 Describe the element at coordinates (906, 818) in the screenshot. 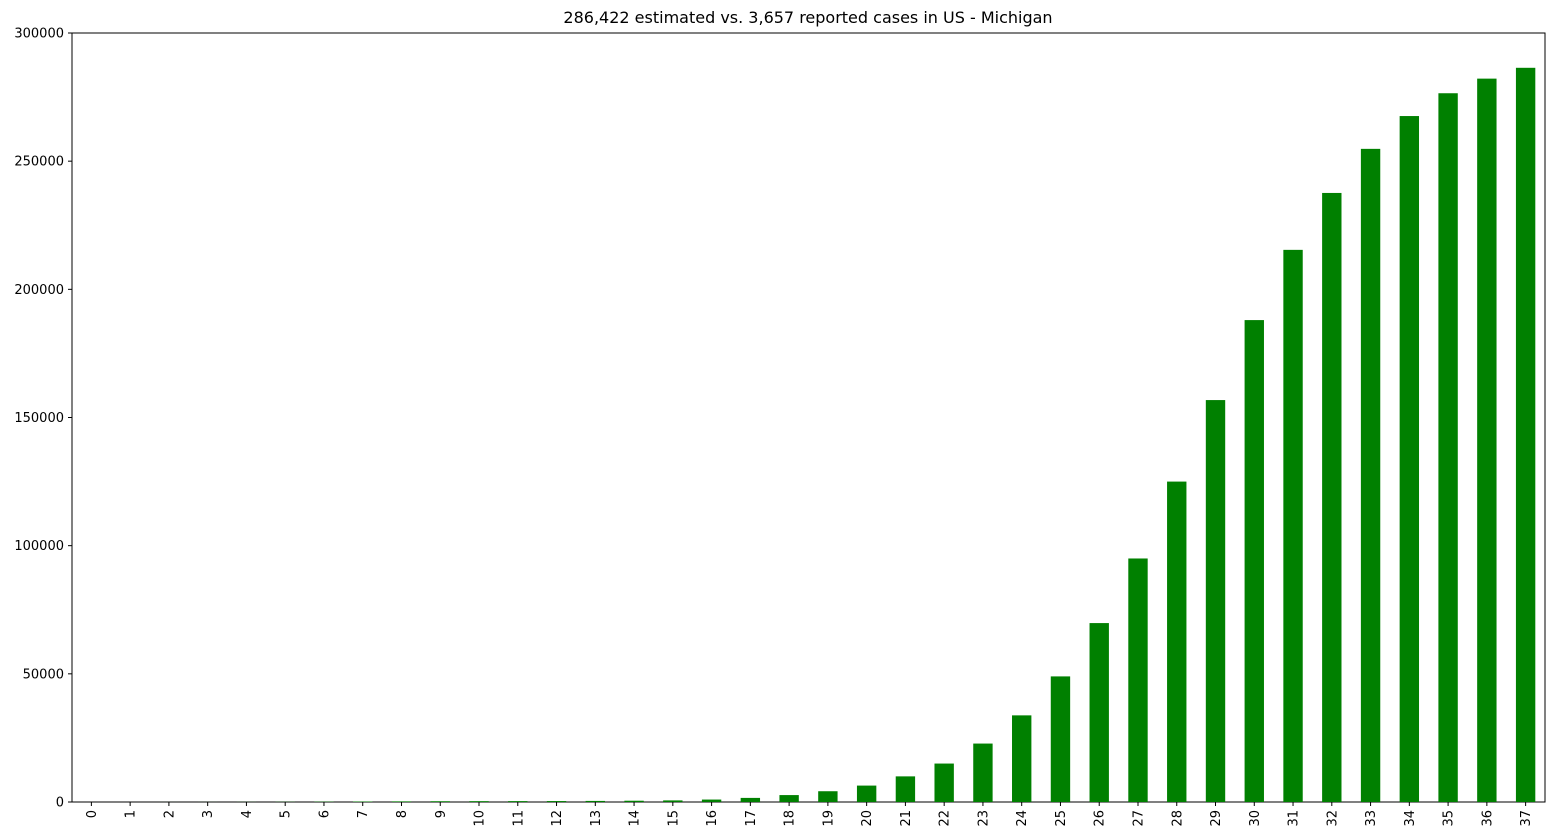

I see `x-tick-label: 21` at that location.